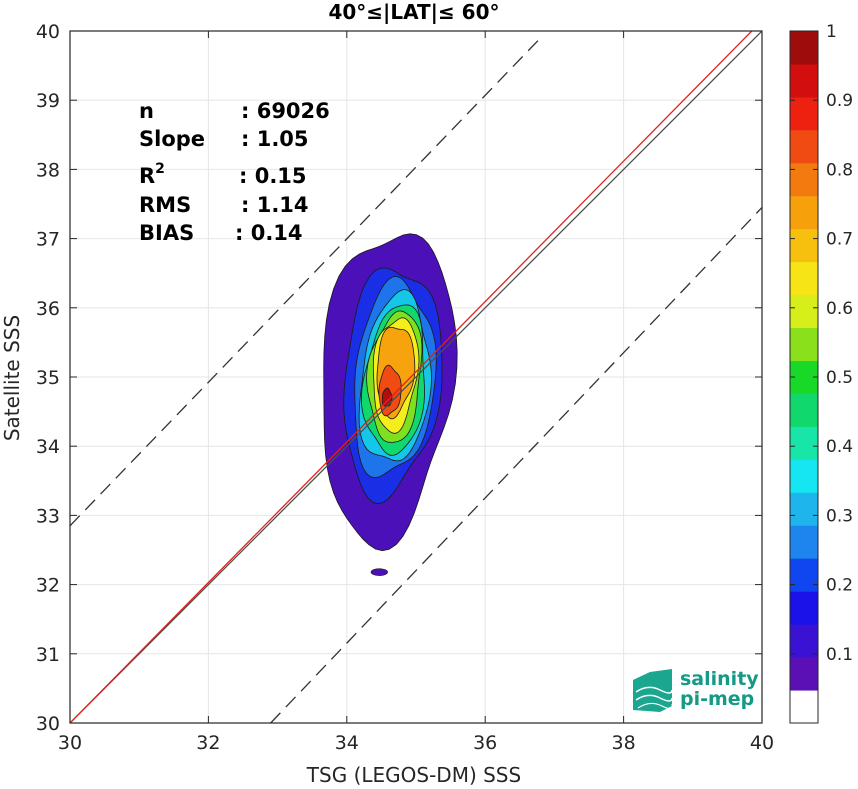  I want to click on x-axis-label: TSG (LEGOS-DM) SSS, so click(413, 775).